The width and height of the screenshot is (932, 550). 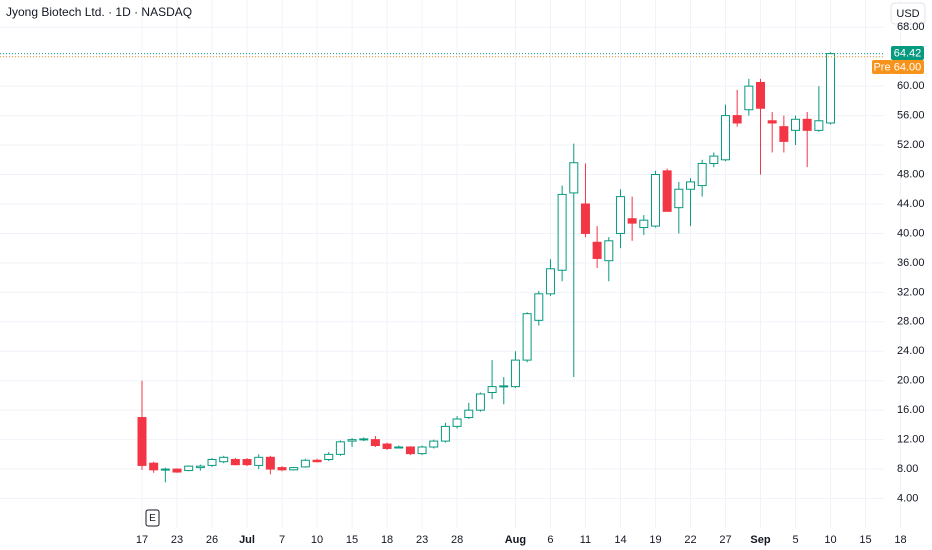 I want to click on y-tick-label: 28.00, so click(x=911, y=322).